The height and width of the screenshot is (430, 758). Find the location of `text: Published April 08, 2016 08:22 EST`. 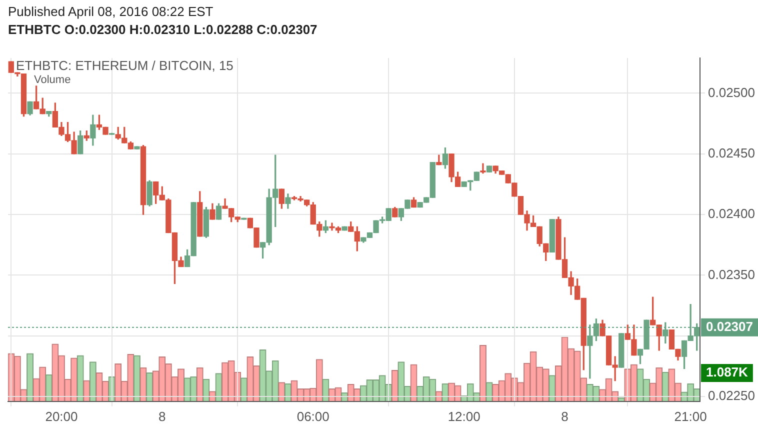

text: Published April 08, 2016 08:22 EST is located at coordinates (111, 11).